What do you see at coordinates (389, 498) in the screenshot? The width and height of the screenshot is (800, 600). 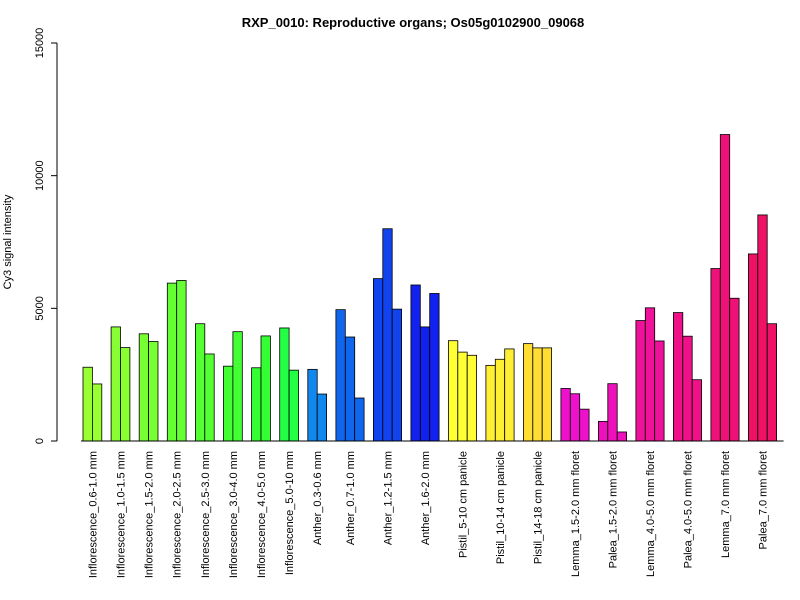 I see `x-tick-label: Anther_1.2-1.5 mm` at bounding box center [389, 498].